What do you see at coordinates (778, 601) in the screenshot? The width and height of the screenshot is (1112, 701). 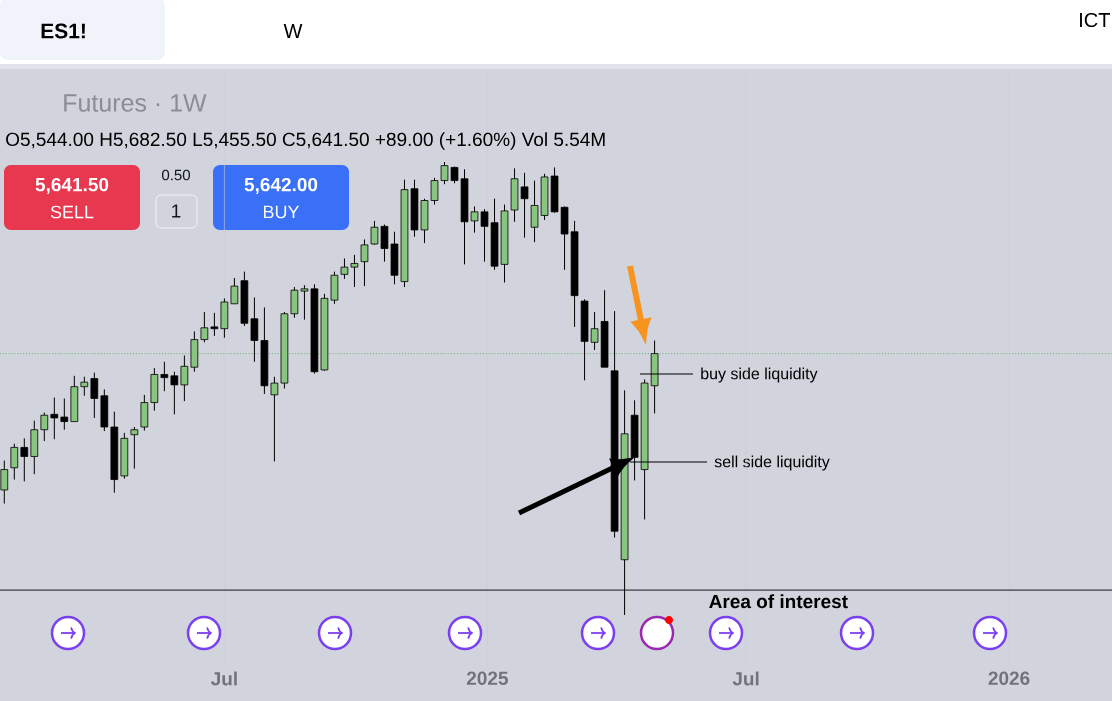 I see `ref-line-label: Area of interest` at bounding box center [778, 601].